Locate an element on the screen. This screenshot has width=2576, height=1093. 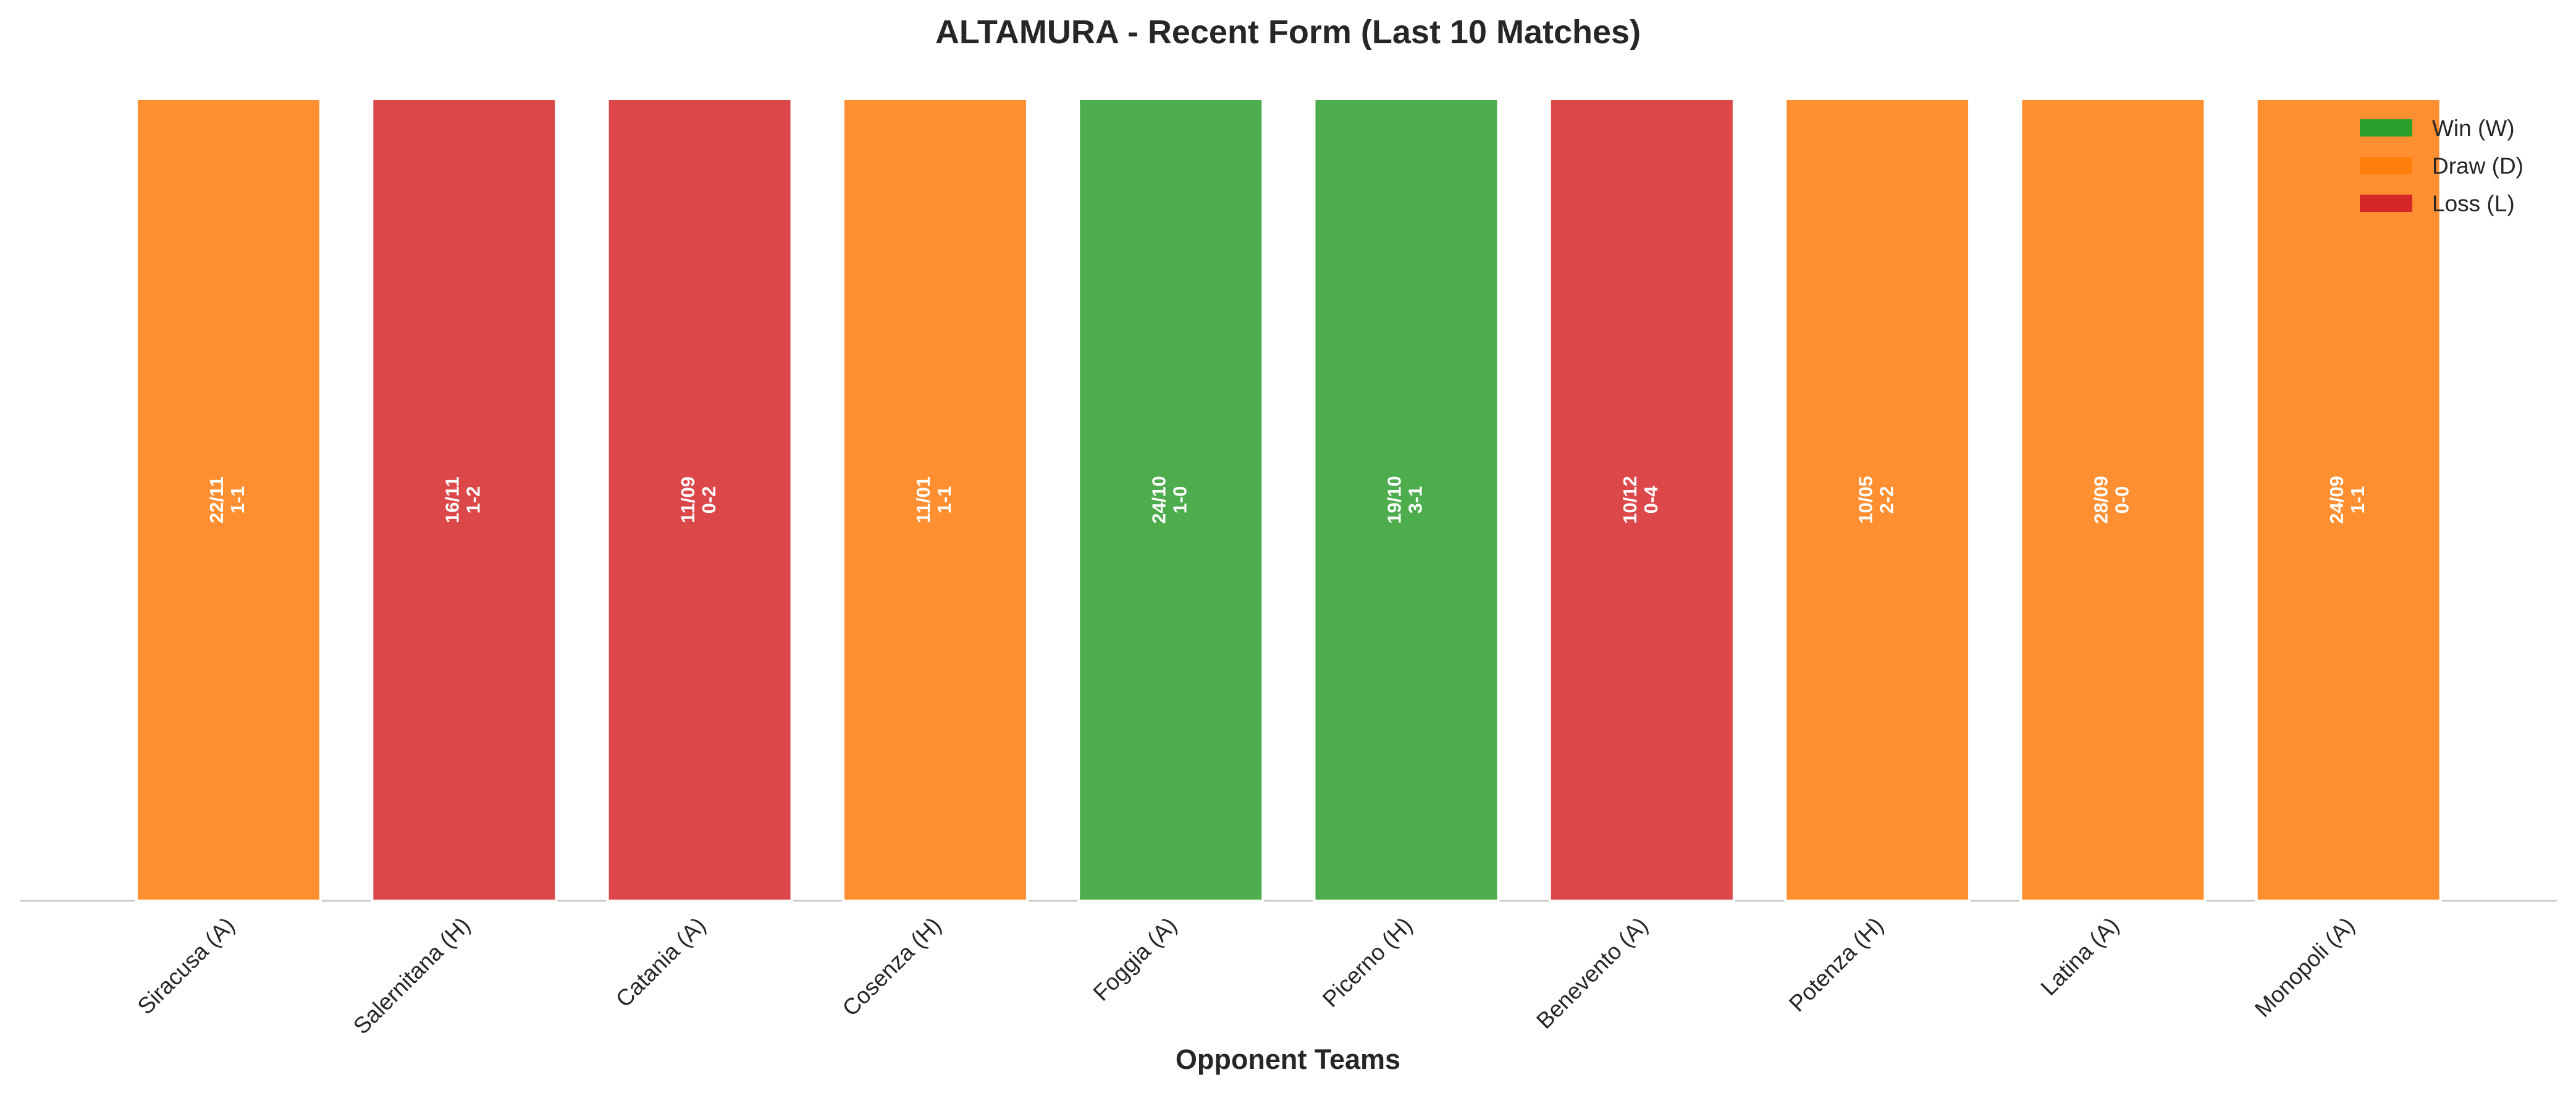
x-tick-label: Siracusa (A) is located at coordinates (186, 966).